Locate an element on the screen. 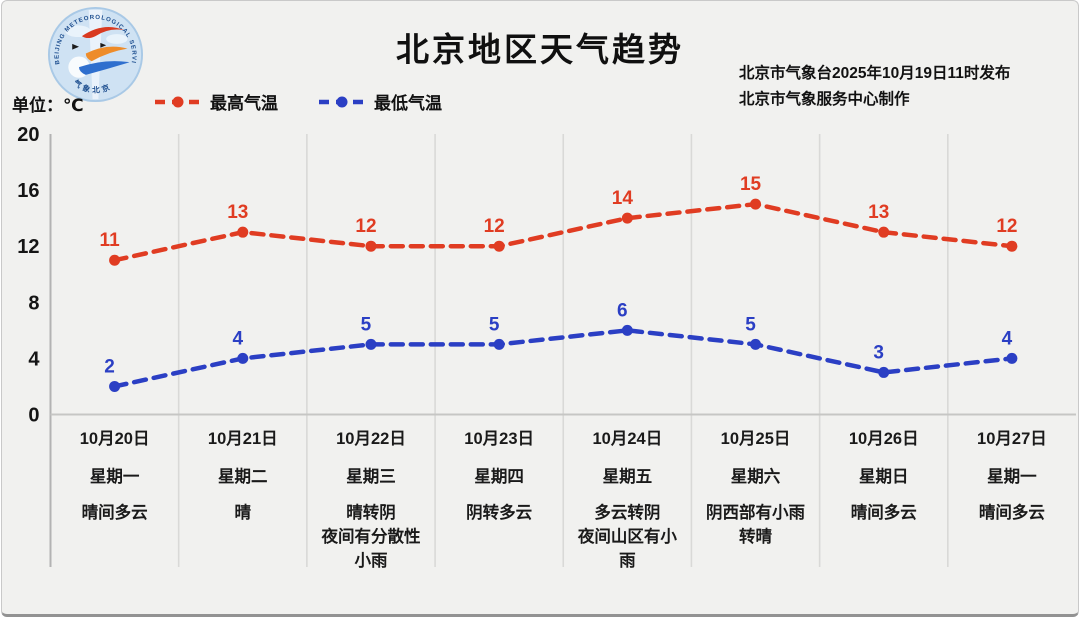  legend-marker-high-icon is located at coordinates (178, 101).